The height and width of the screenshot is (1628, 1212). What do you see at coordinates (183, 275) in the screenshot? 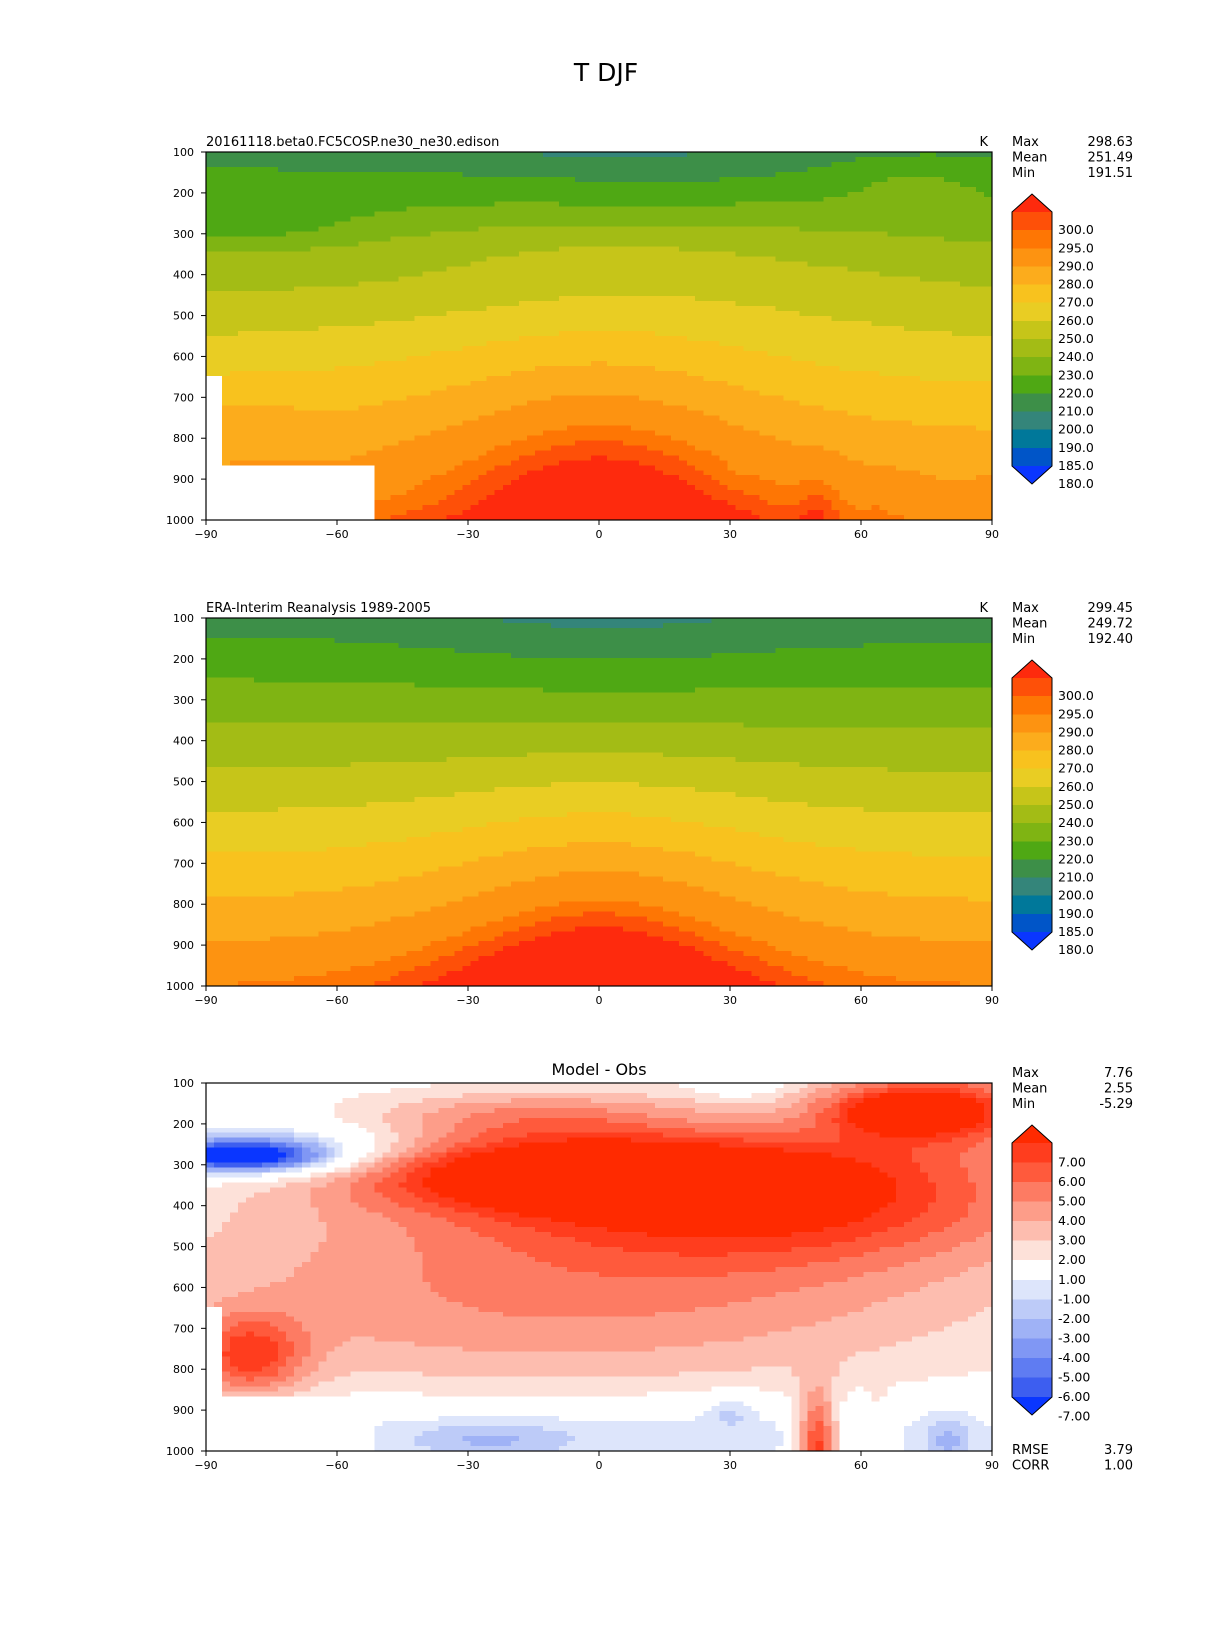
I see `y-tick-label: 400` at bounding box center [183, 275].